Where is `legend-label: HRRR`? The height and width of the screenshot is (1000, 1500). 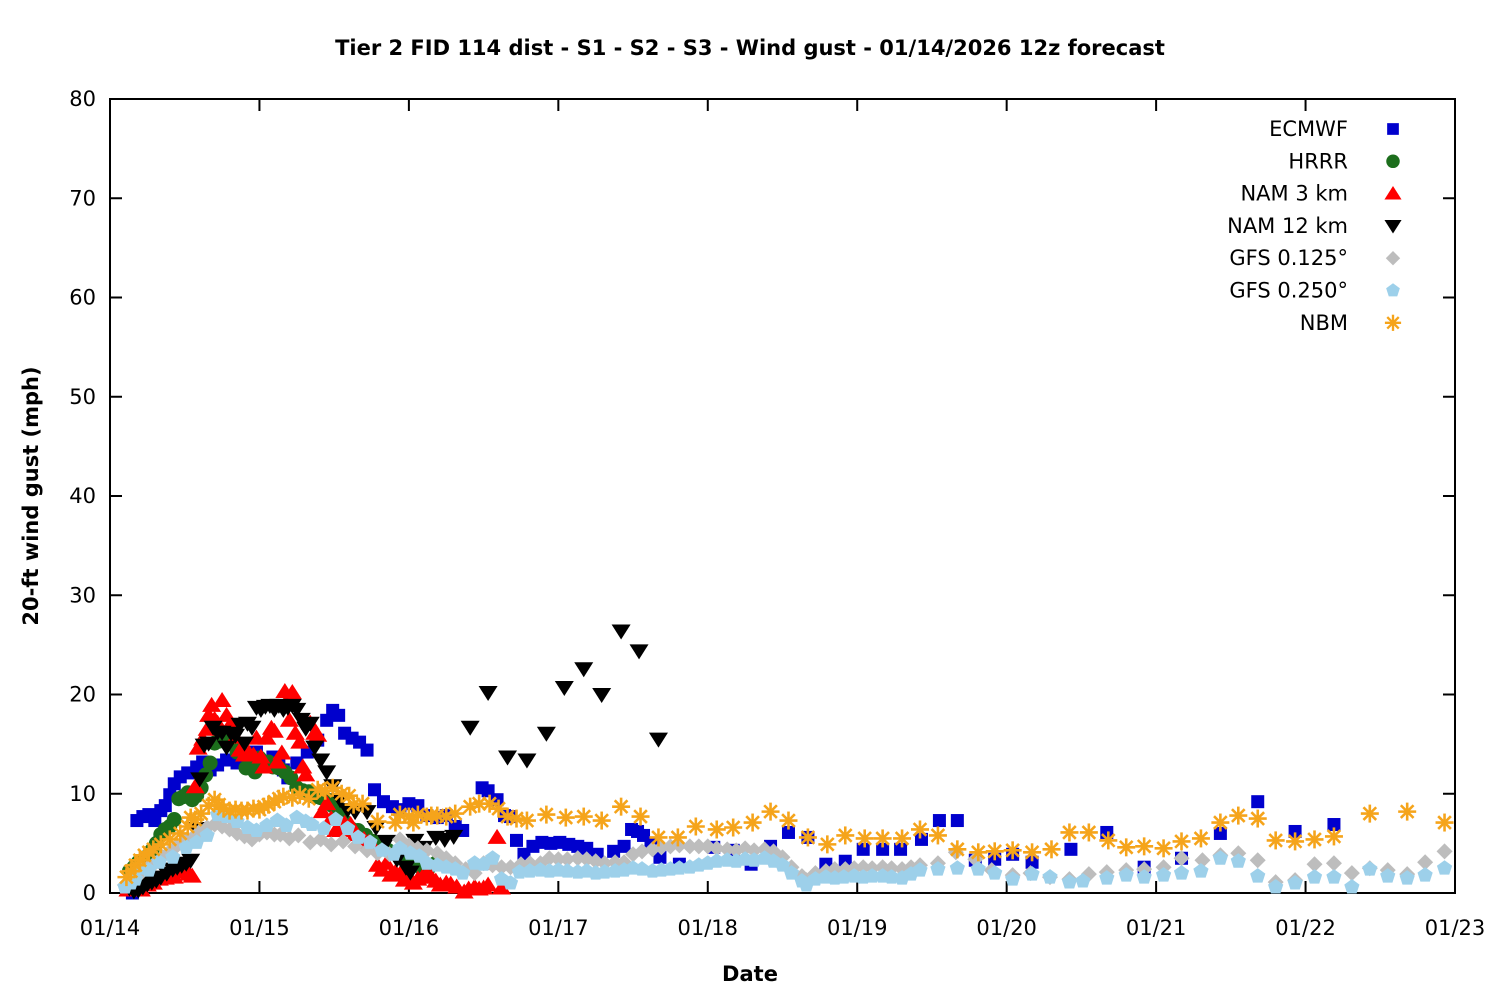
legend-label: HRRR is located at coordinates (1318, 161).